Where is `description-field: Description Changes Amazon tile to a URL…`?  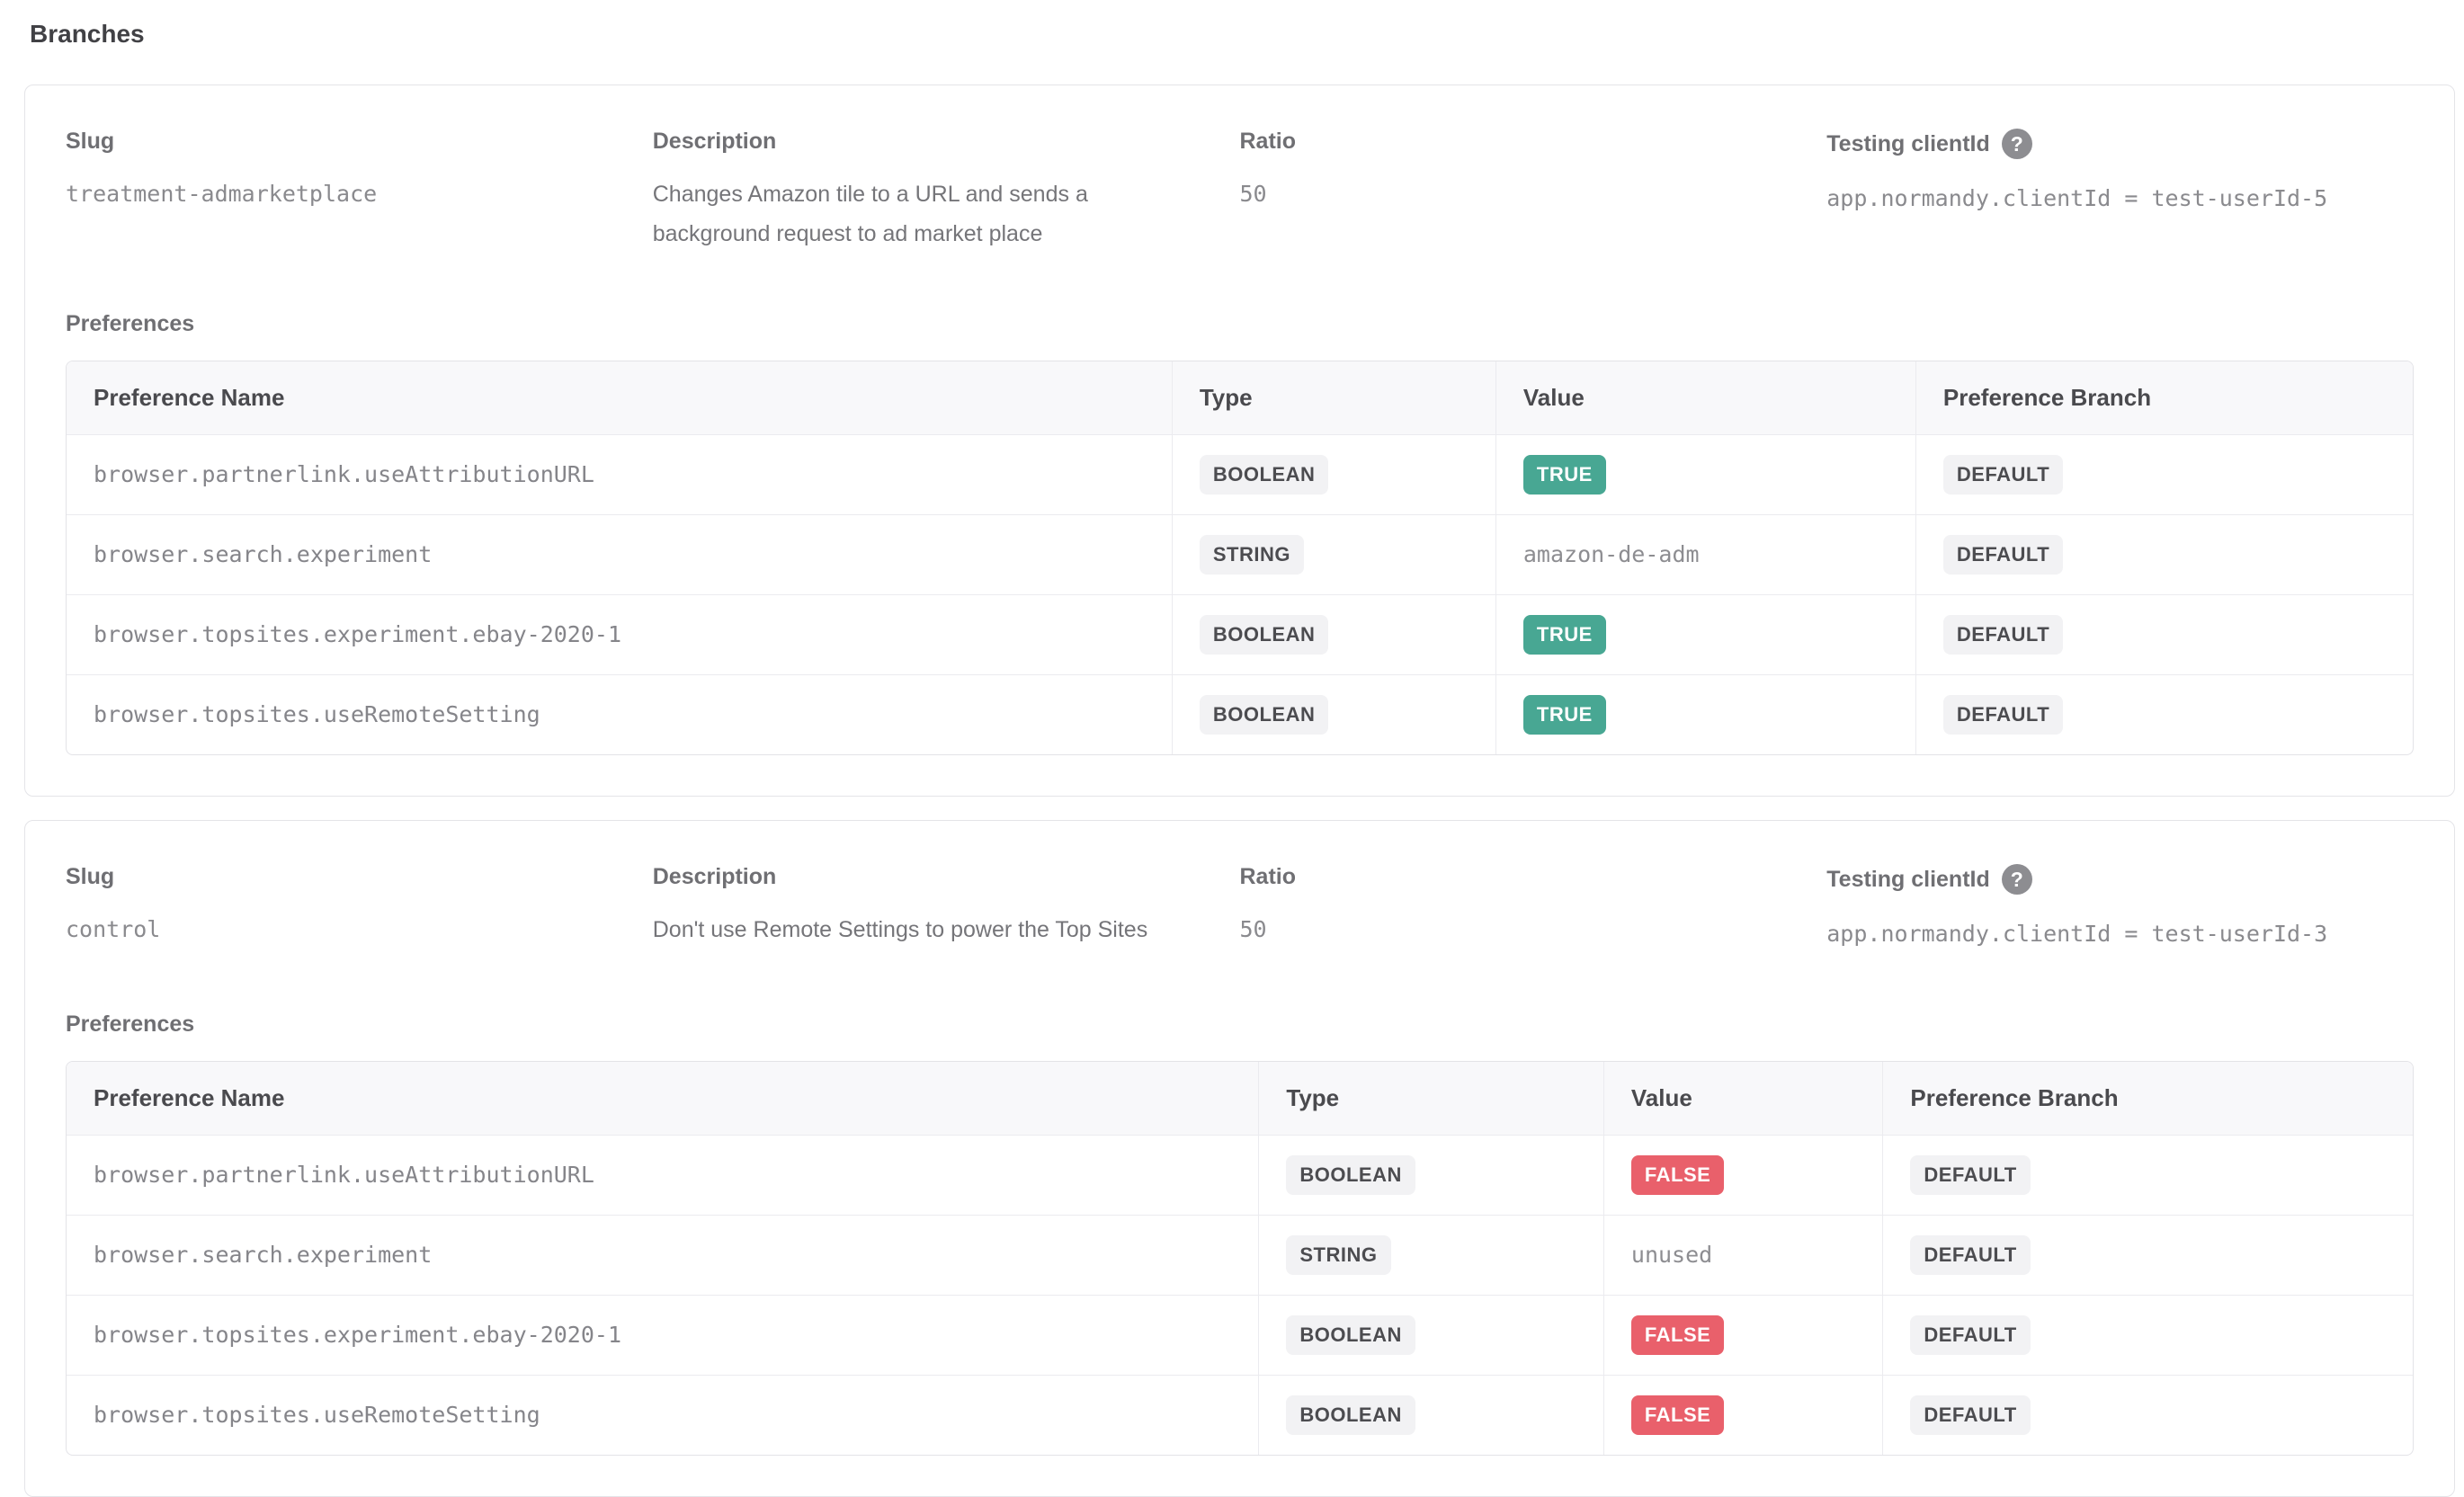 description-field: Description Changes Amazon tile to a URL… is located at coordinates (947, 191).